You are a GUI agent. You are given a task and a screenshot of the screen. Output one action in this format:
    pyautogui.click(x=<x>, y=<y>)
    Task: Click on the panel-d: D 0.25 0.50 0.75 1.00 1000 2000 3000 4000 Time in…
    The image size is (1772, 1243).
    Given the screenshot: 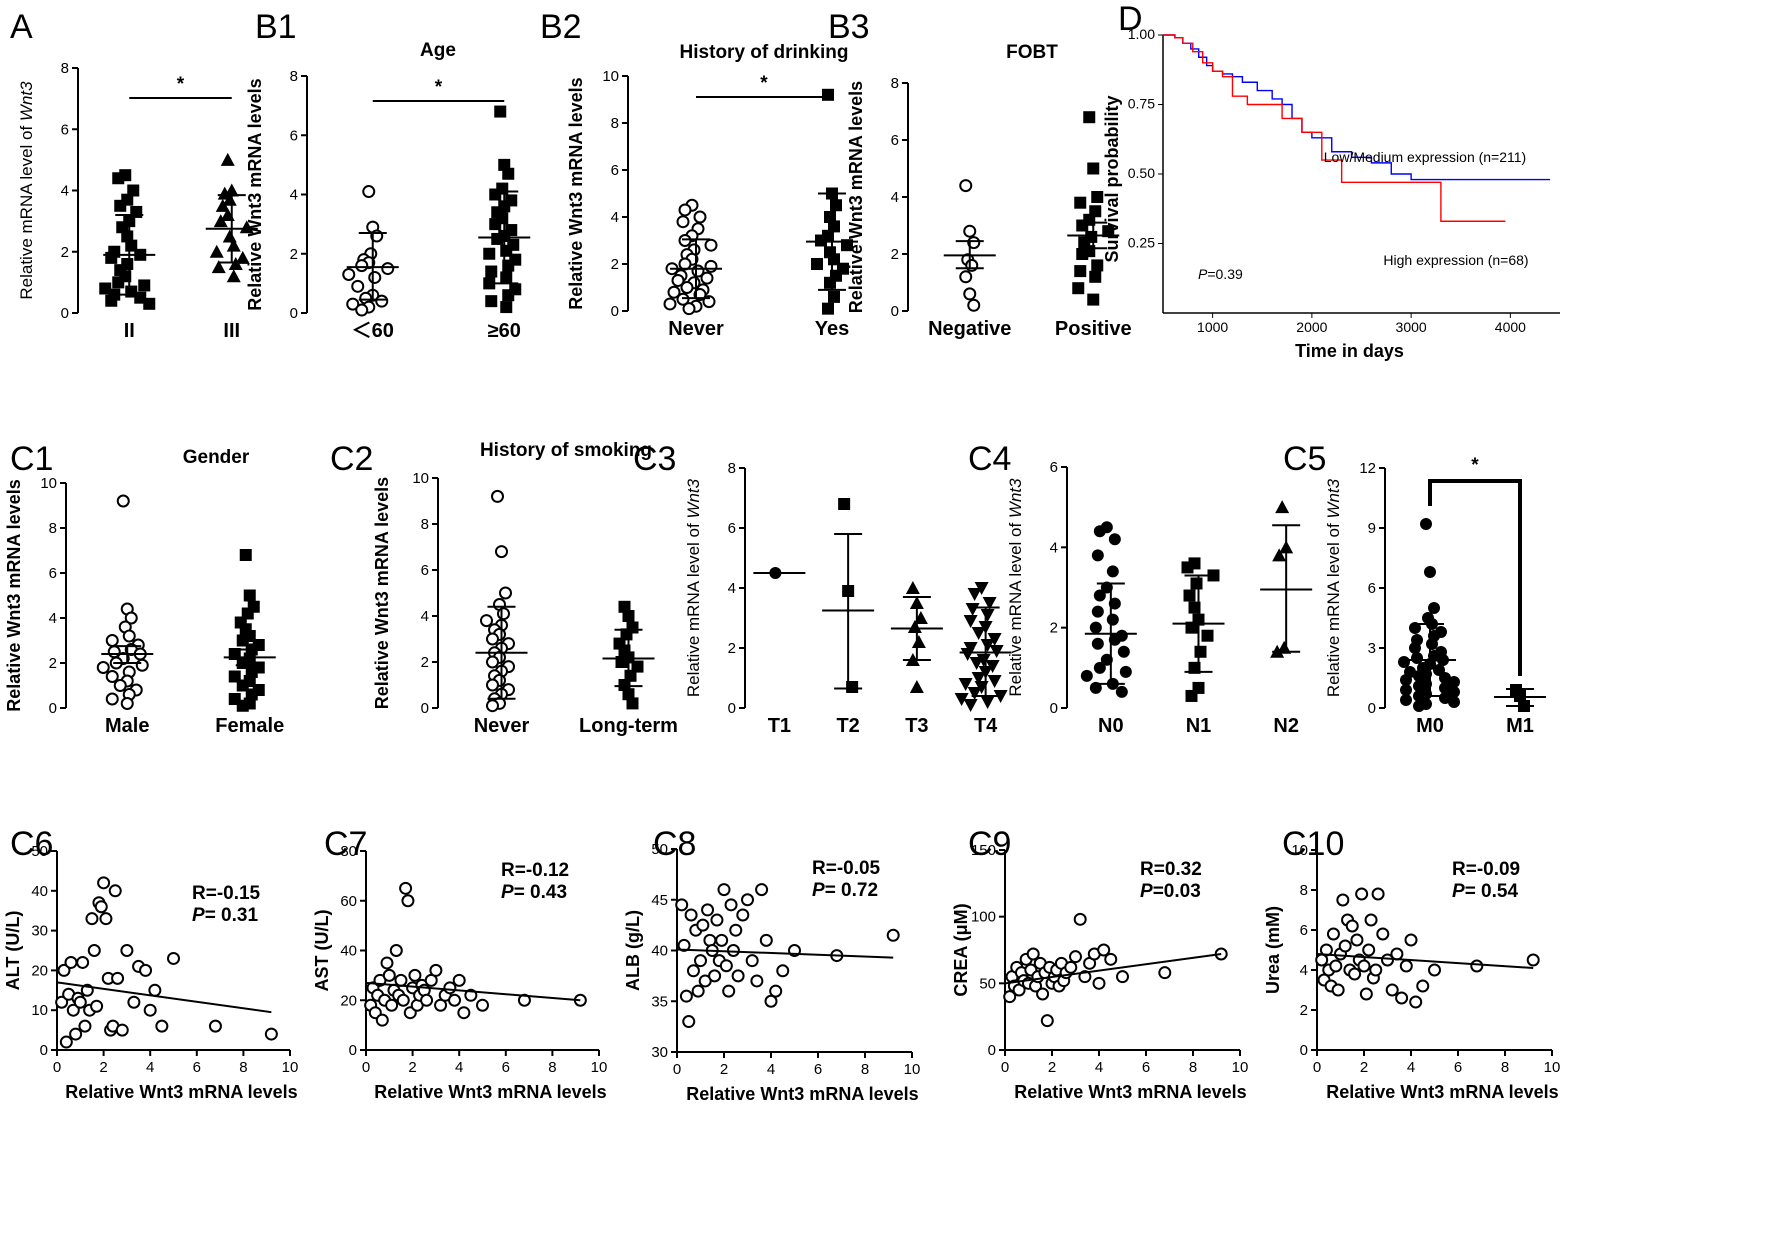 What is the action you would take?
    pyautogui.click(x=1331, y=180)
    